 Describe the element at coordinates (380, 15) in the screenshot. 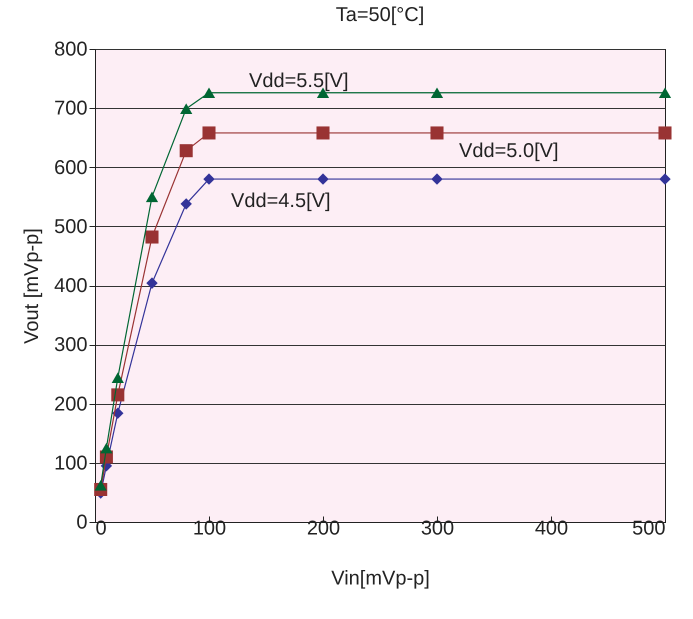

I see `chart-title: Ta=50[°C]` at that location.